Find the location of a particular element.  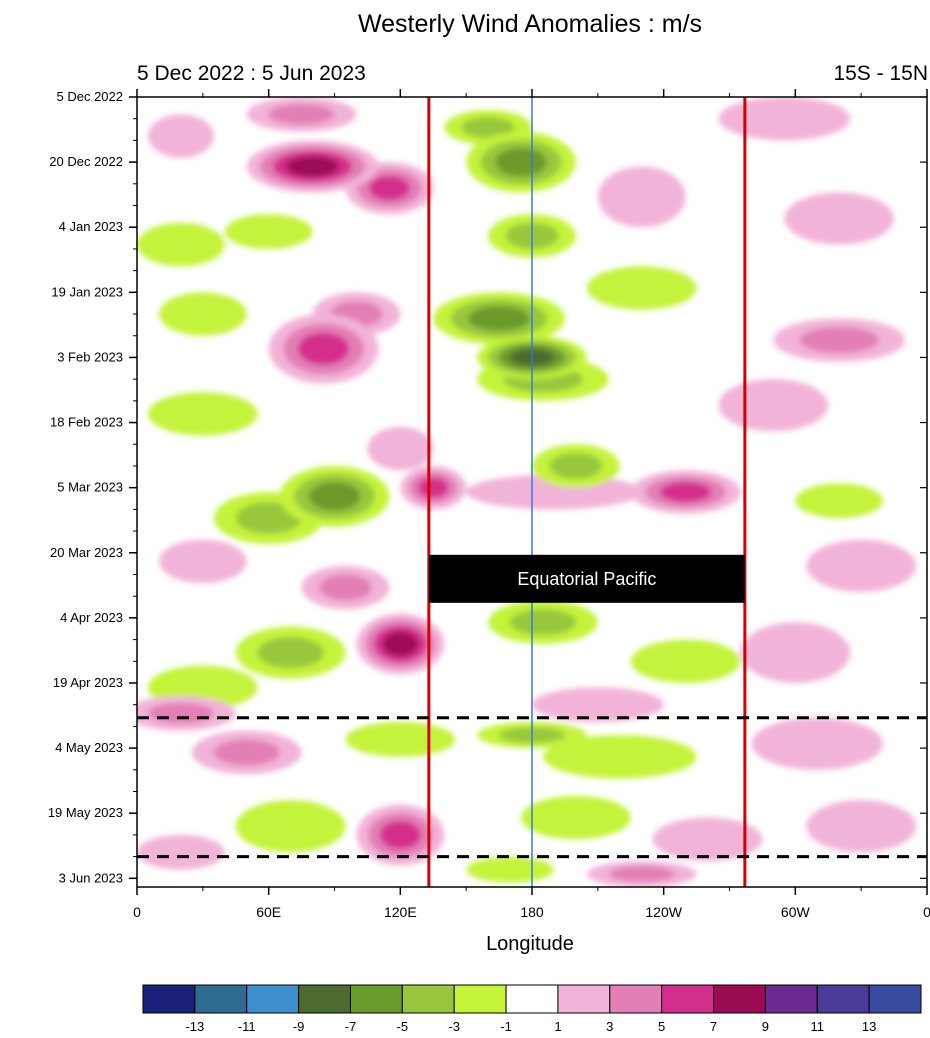

y-tick-label: 5 Mar 2023 is located at coordinates (90, 487).